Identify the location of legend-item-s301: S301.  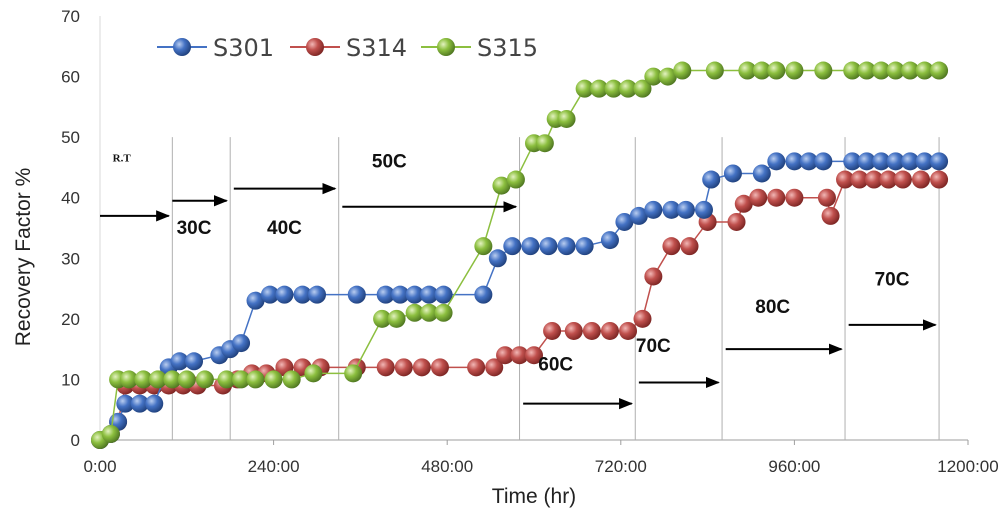
(215, 48).